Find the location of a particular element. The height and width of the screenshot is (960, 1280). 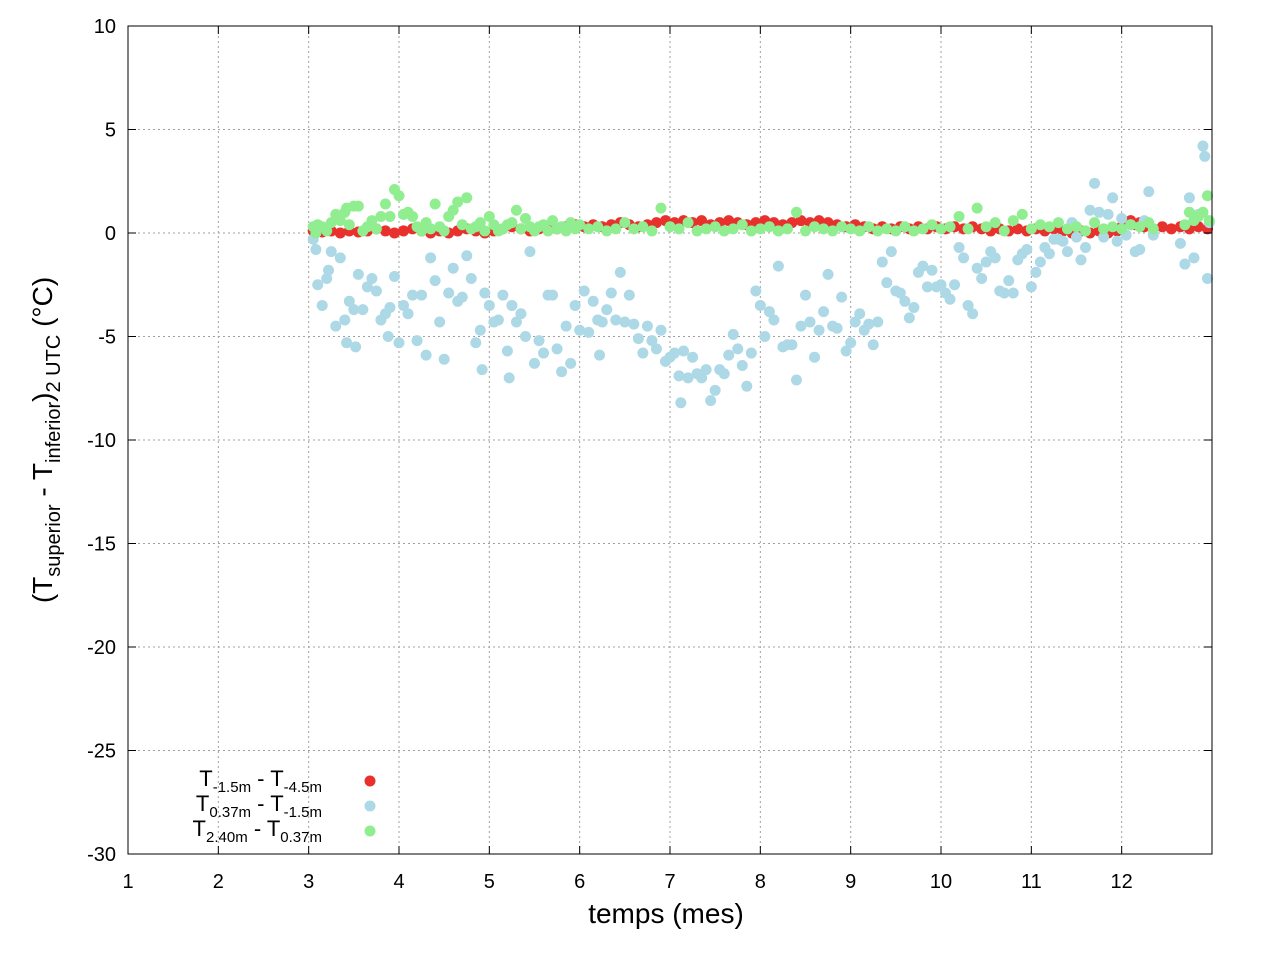

y-tick-label: -25 is located at coordinates (101, 752).